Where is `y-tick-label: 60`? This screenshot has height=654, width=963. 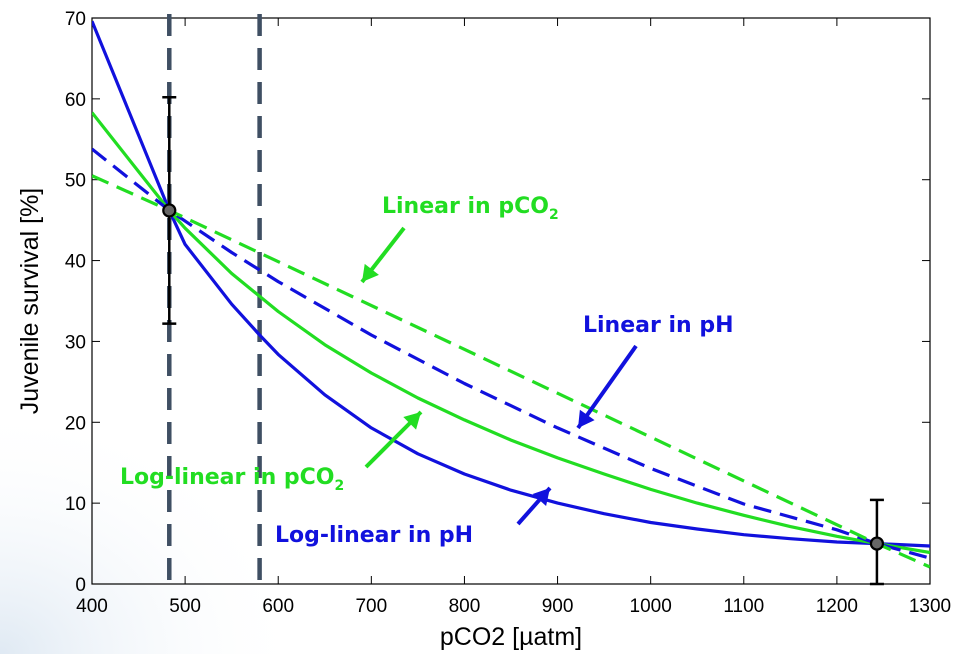 y-tick-label: 60 is located at coordinates (75, 100).